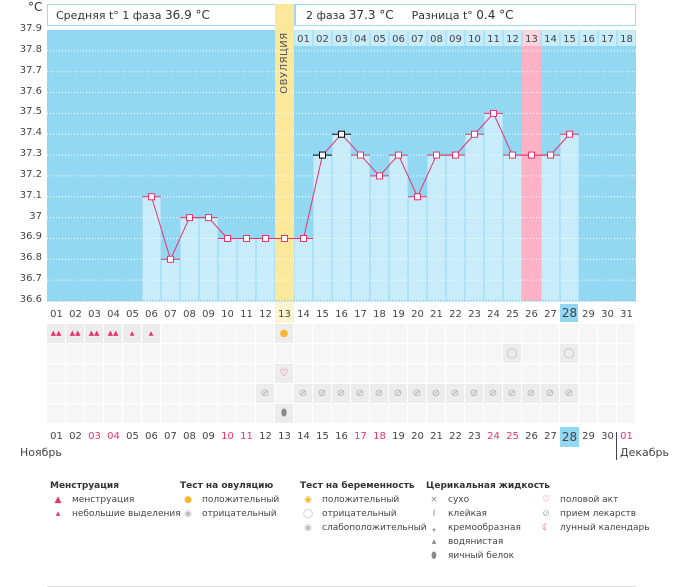 This screenshot has height=587, width=675. What do you see at coordinates (132, 333) in the screenshot?
I see `calendar-cell: ▲` at bounding box center [132, 333].